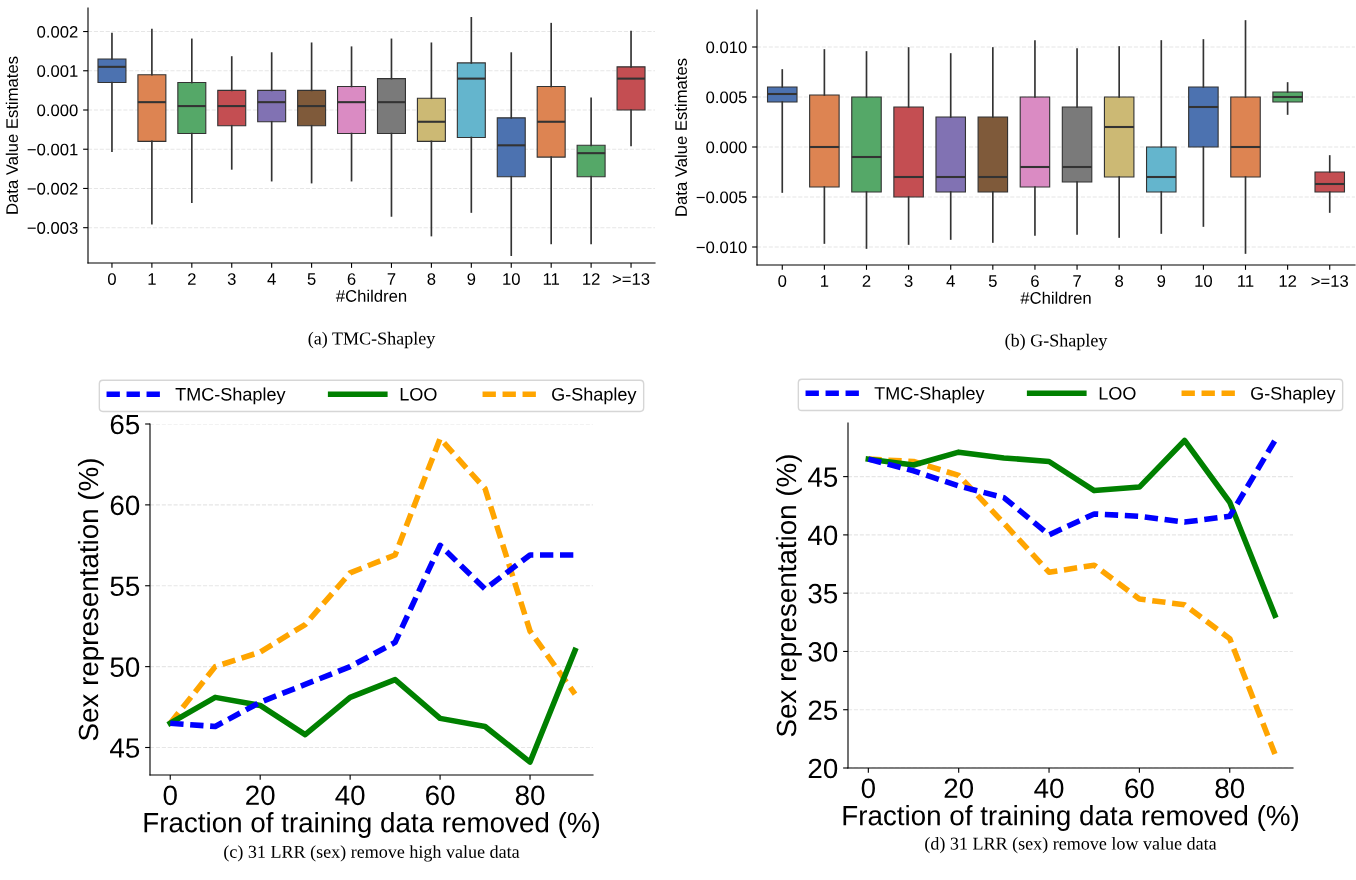 This screenshot has height=880, width=1356. Describe the element at coordinates (125, 667) in the screenshot. I see `y-tick-label: 50` at that location.